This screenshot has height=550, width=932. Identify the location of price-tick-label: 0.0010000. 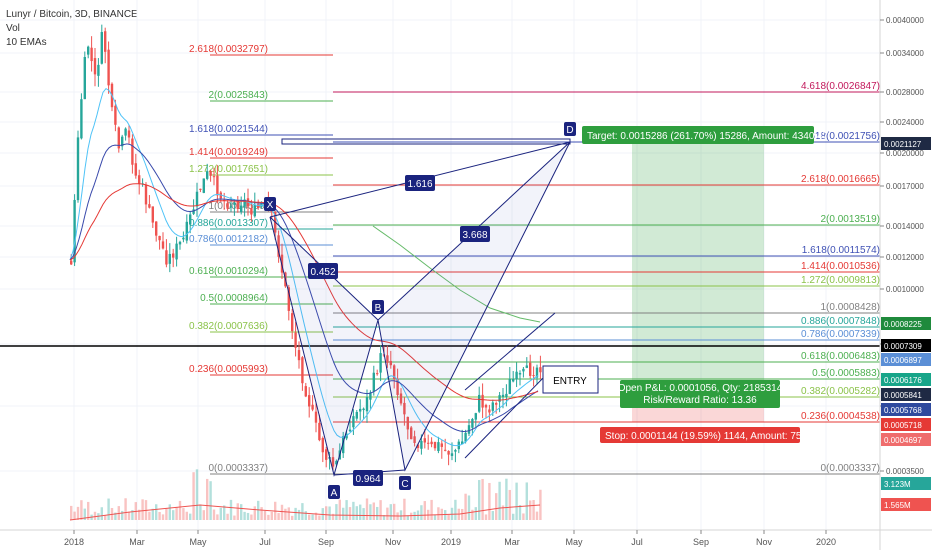
(905, 289).